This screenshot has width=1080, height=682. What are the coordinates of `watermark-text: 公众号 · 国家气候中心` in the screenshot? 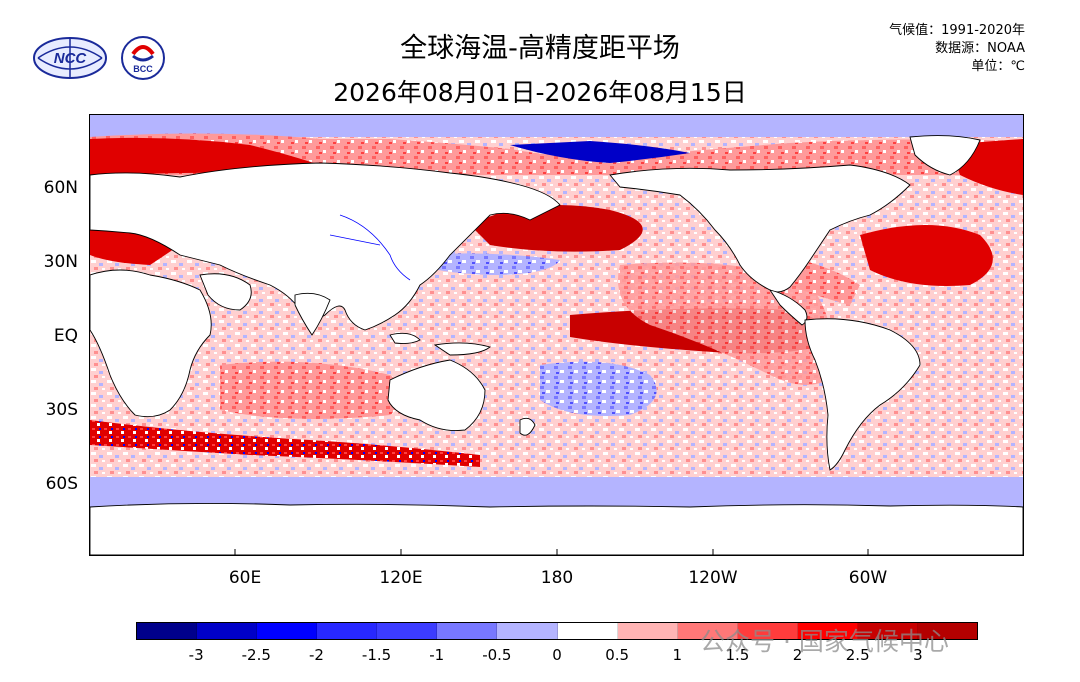 It's located at (824, 641).